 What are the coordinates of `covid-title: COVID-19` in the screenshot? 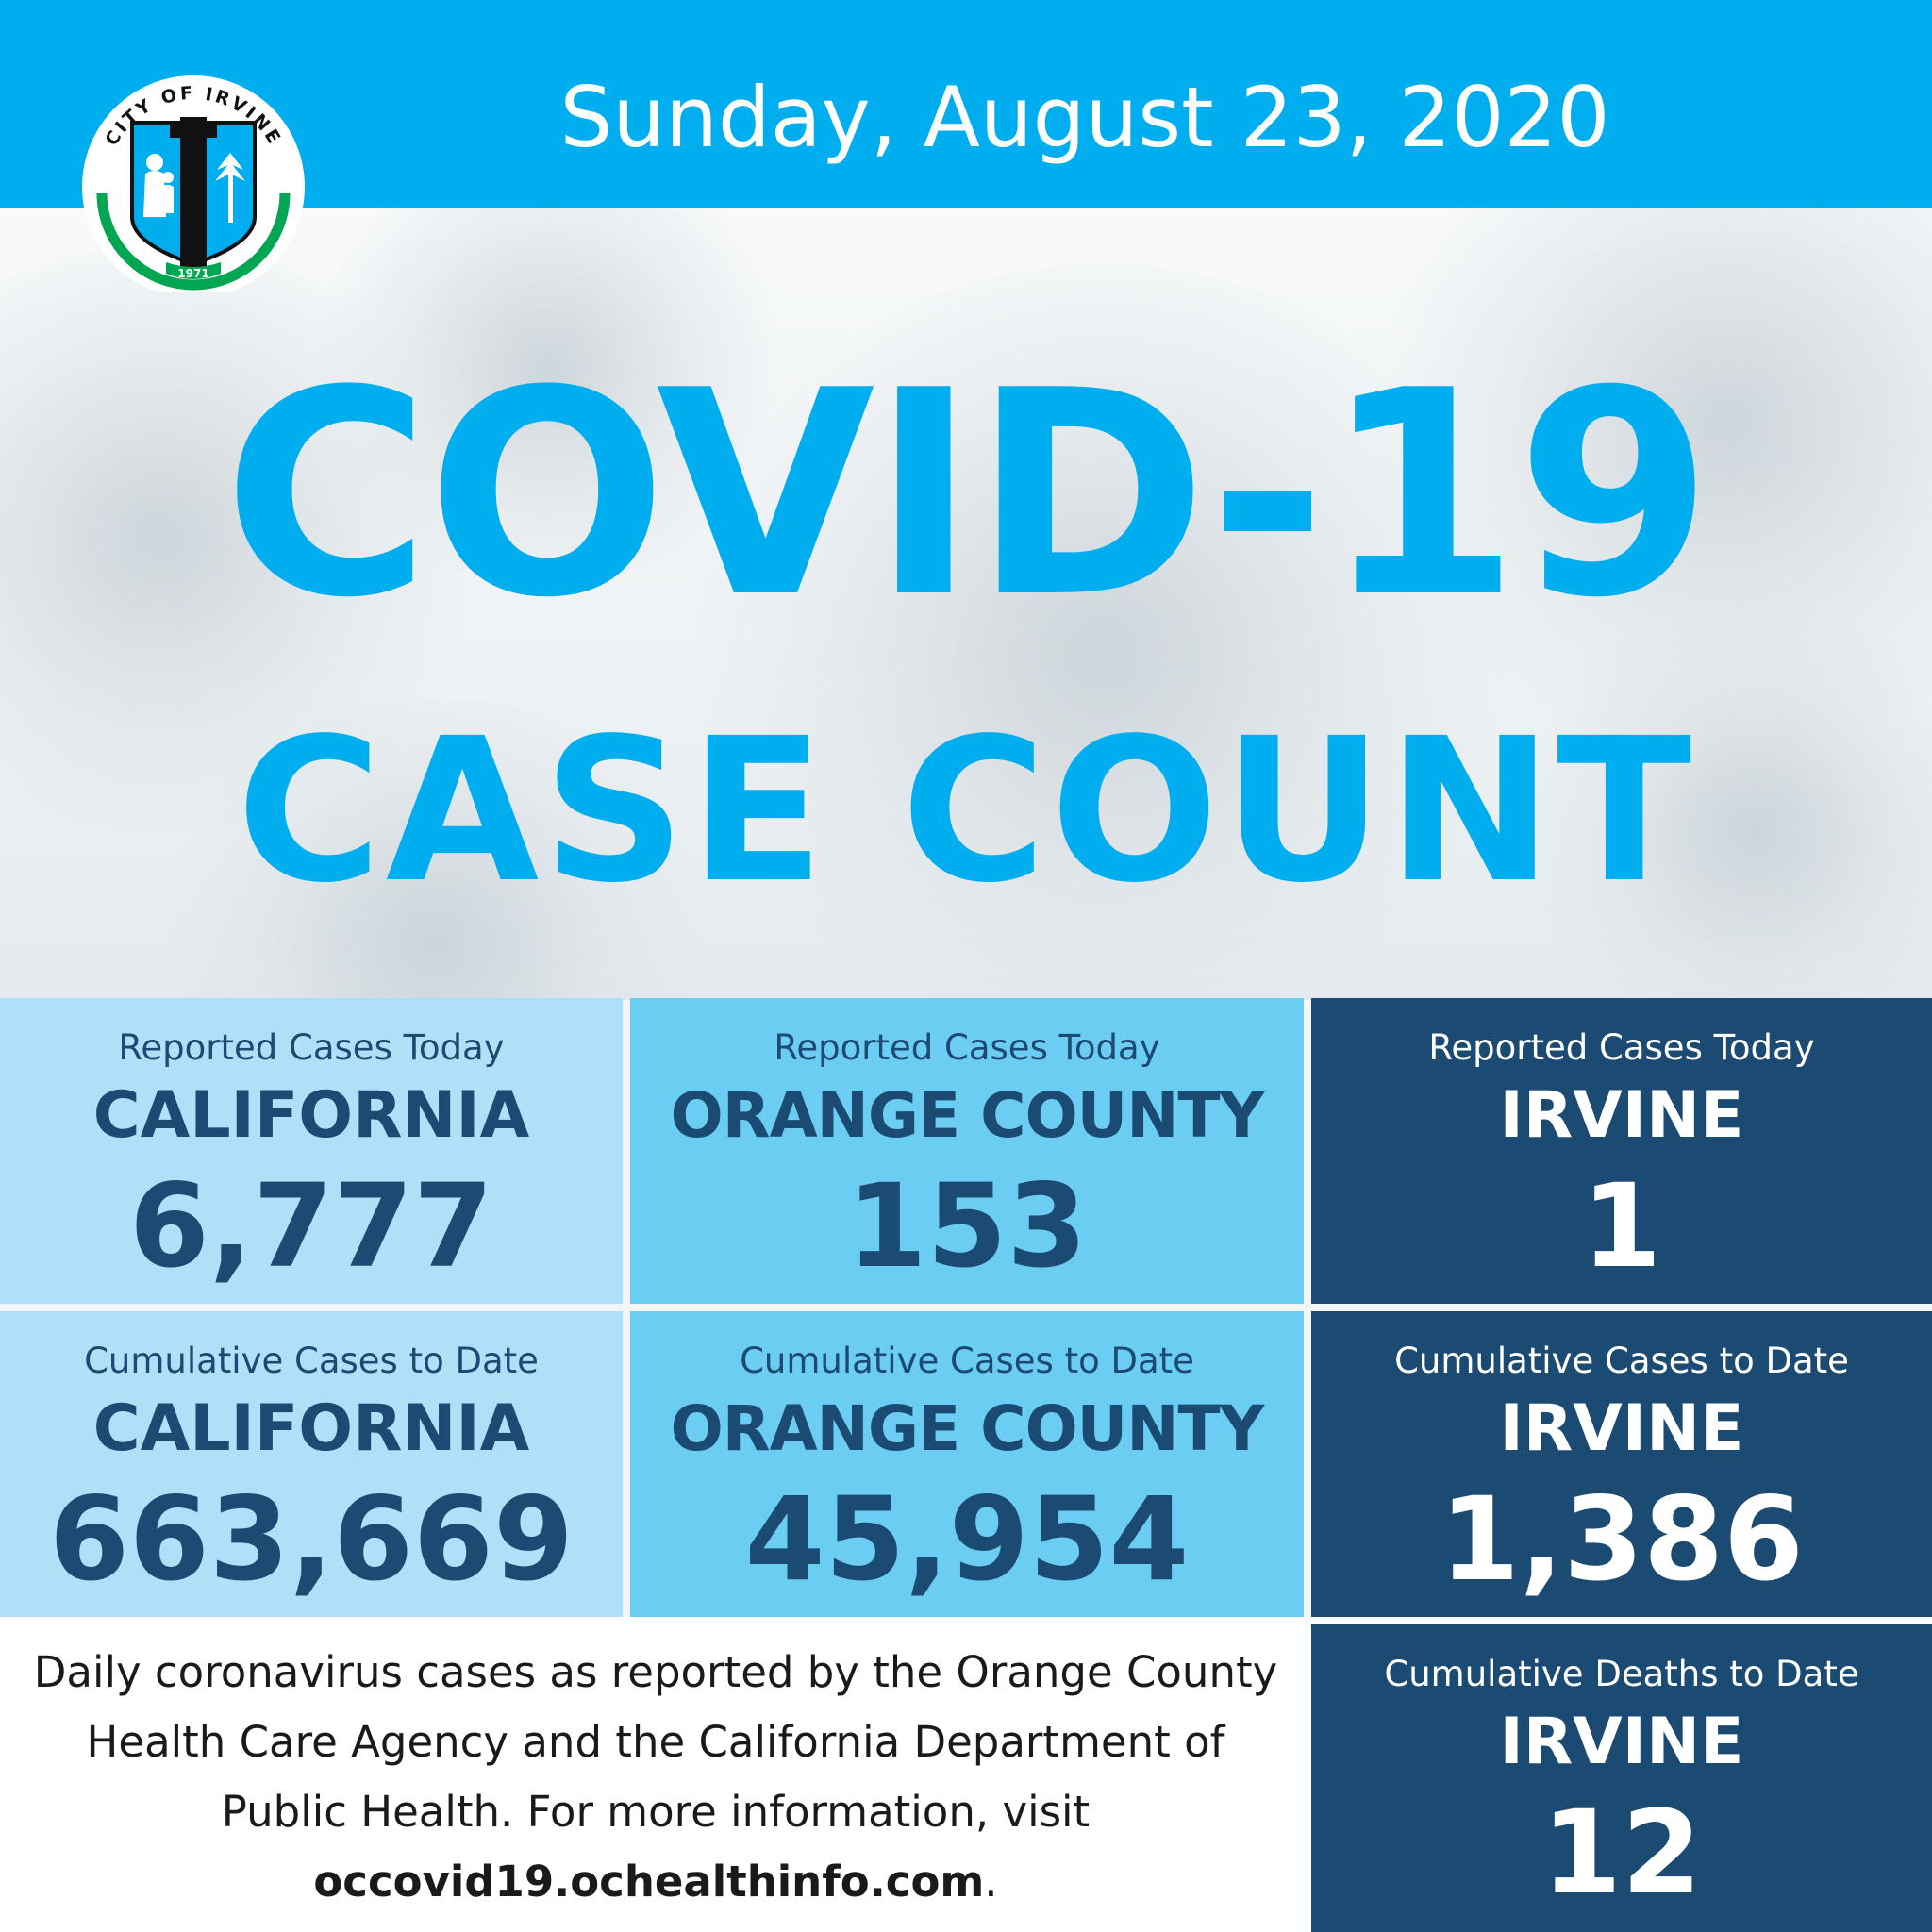 It's located at (968, 495).